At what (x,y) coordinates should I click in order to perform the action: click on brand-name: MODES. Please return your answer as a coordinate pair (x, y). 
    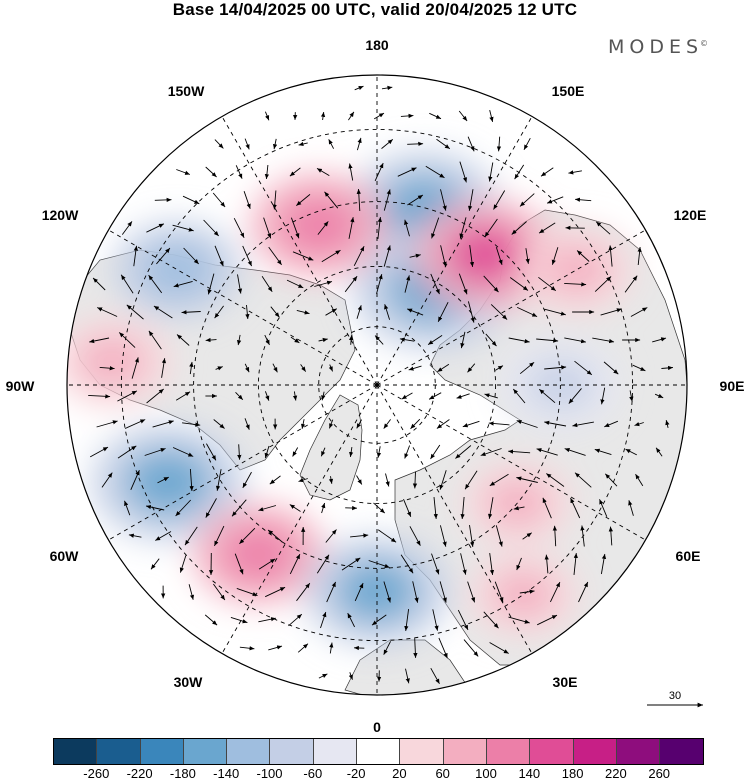
    Looking at the image, I should click on (656, 47).